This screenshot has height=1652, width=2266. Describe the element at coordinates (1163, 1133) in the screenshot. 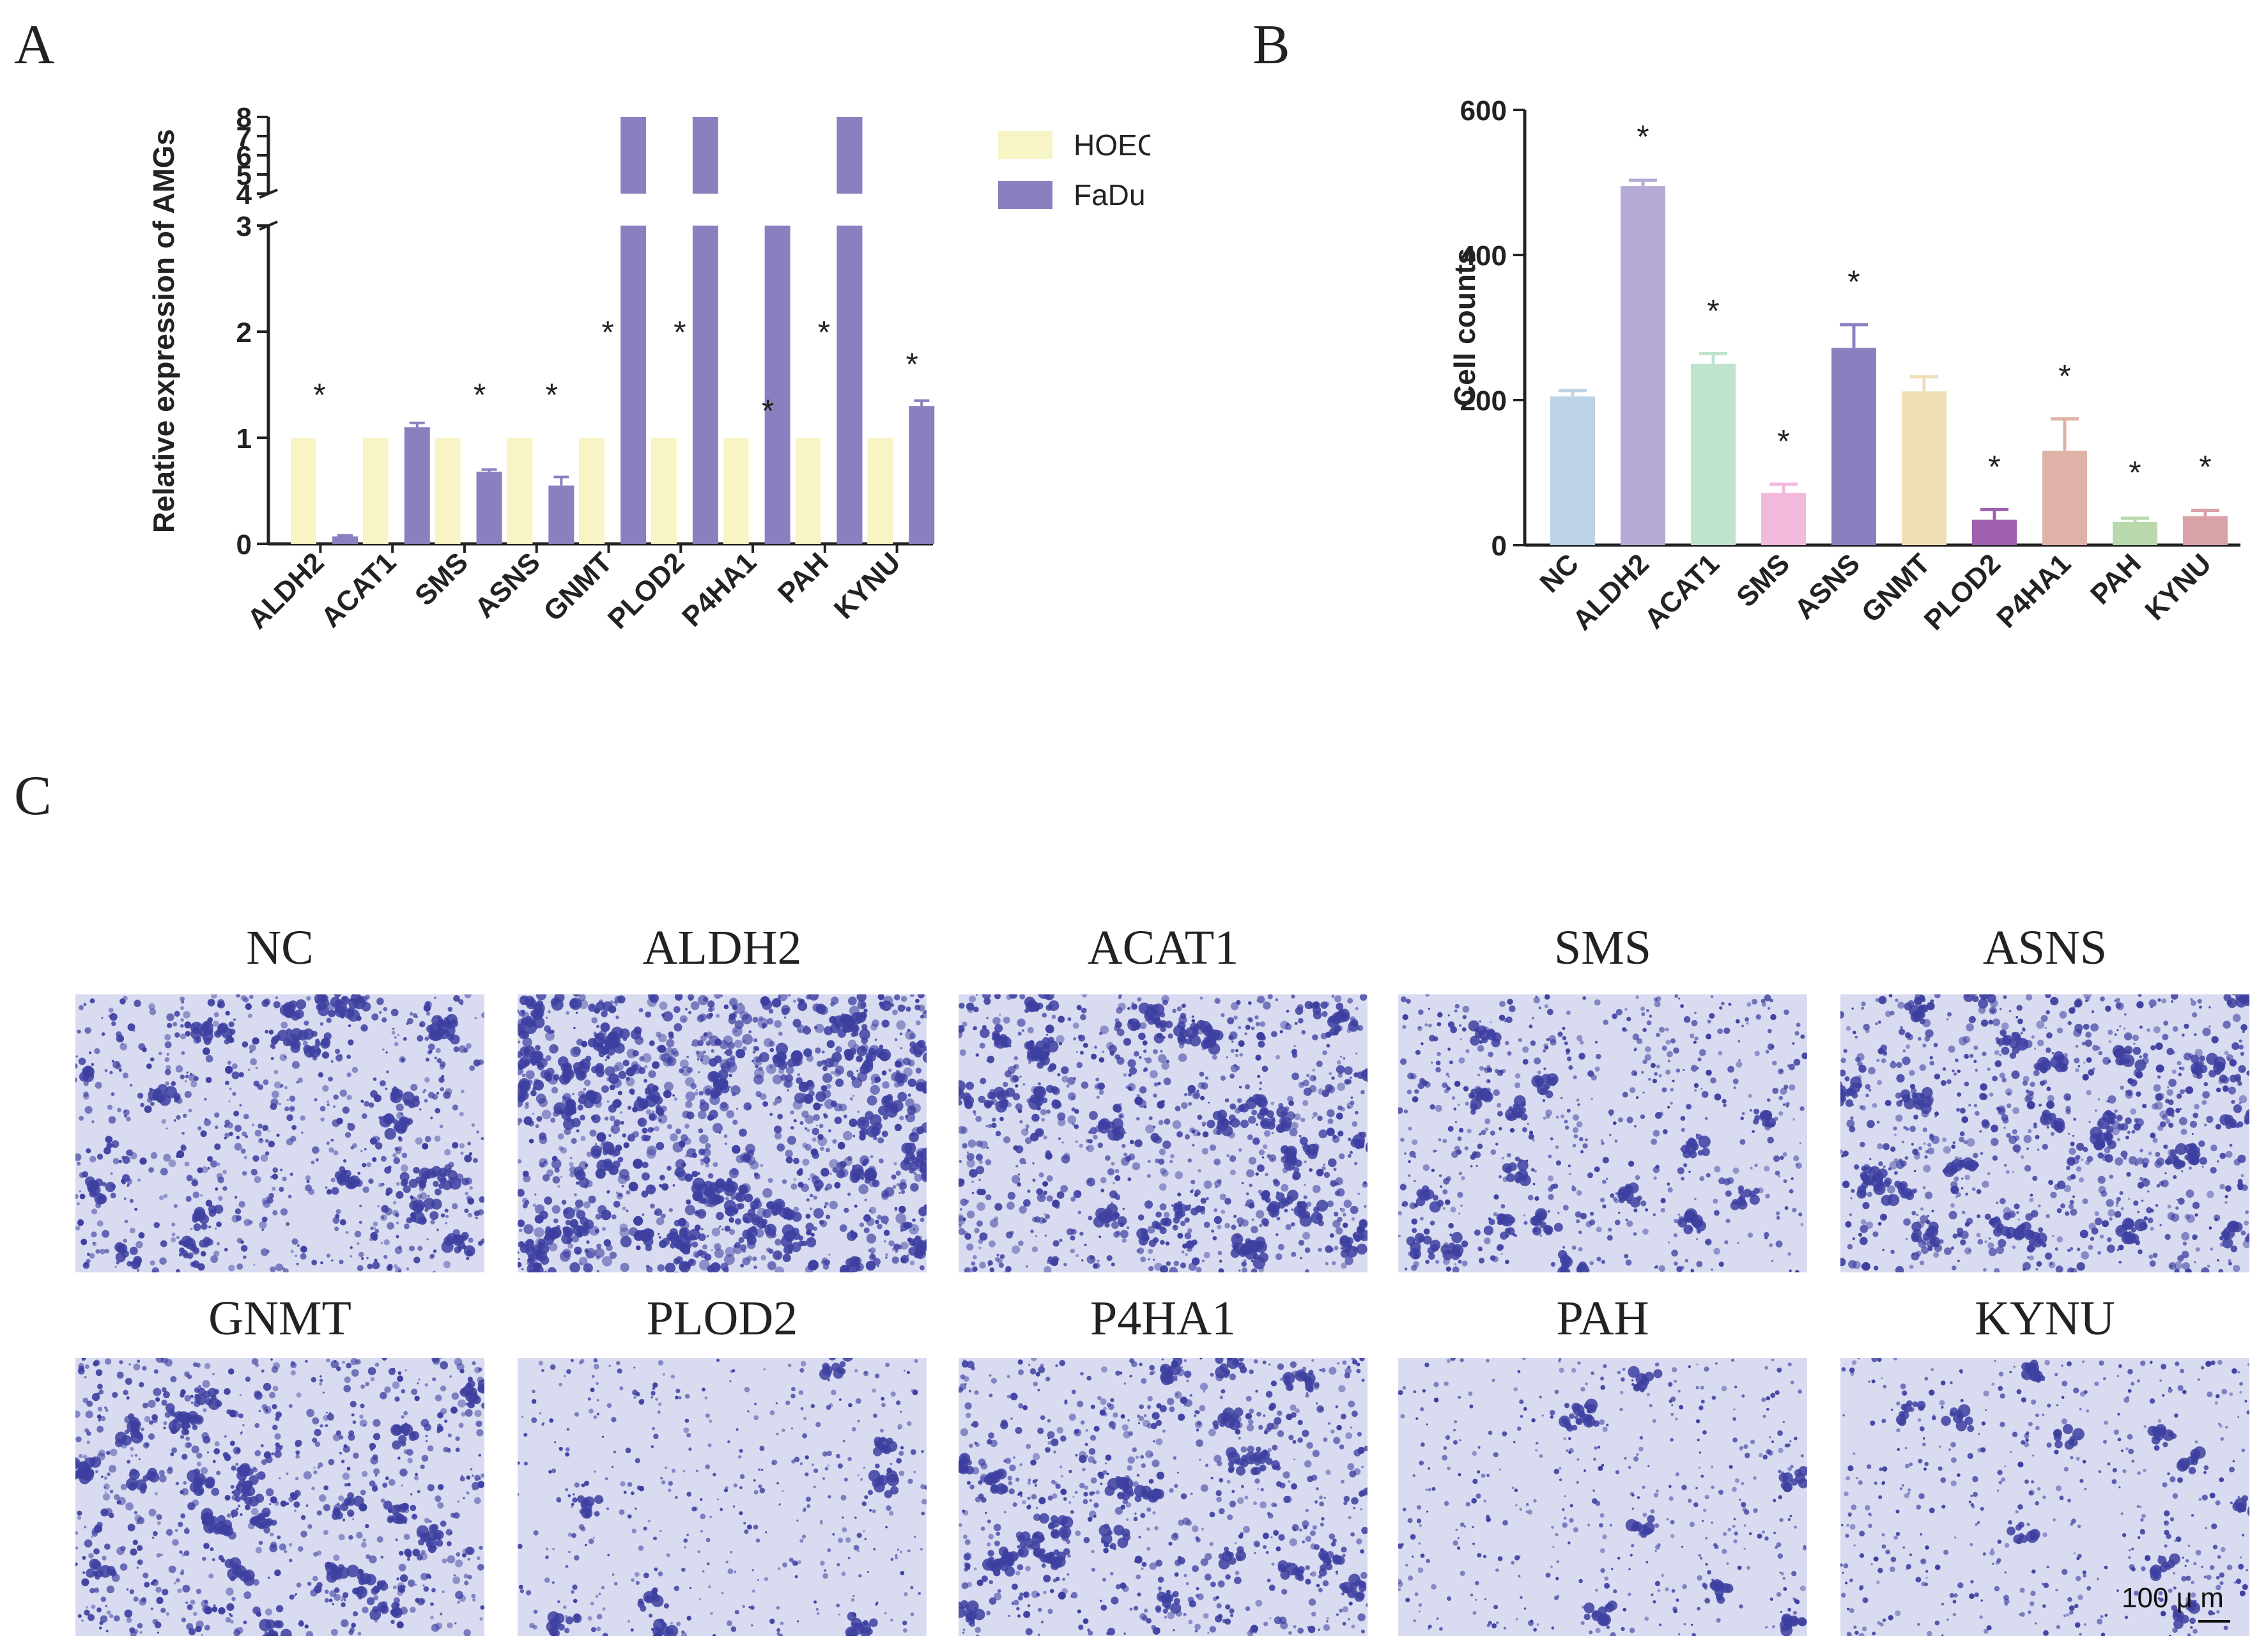

I see `micrograph-acat1` at that location.